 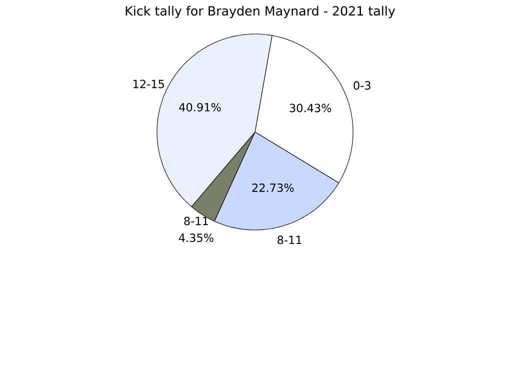 What do you see at coordinates (196, 238) in the screenshot?
I see `data-label: 4.35%` at bounding box center [196, 238].